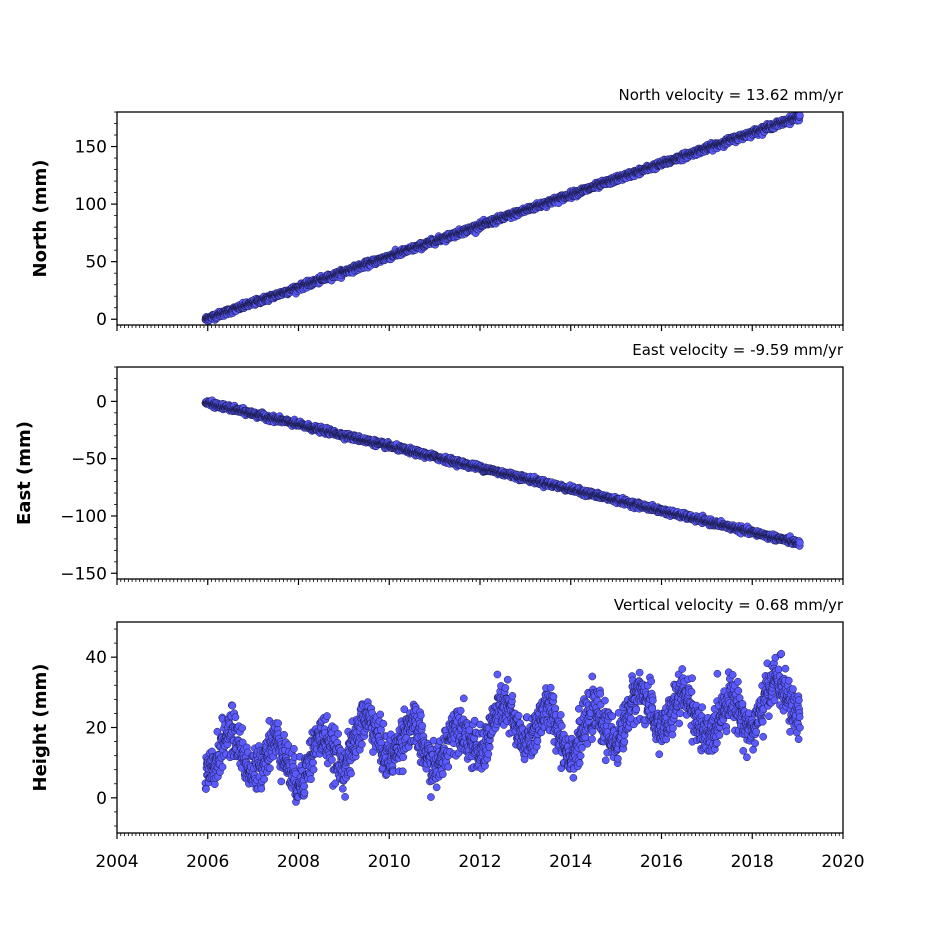  What do you see at coordinates (83, 517) in the screenshot?
I see `y-tick-label: −100` at bounding box center [83, 517].